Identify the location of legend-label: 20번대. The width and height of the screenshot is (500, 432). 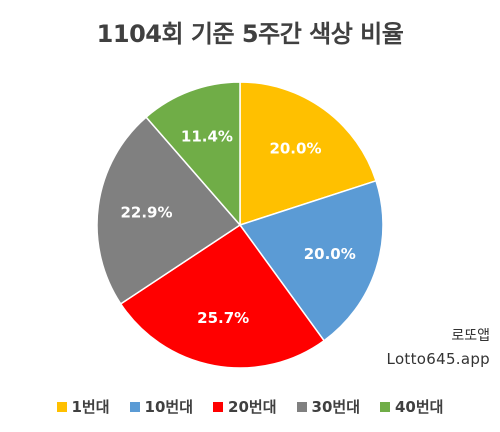
(252, 407).